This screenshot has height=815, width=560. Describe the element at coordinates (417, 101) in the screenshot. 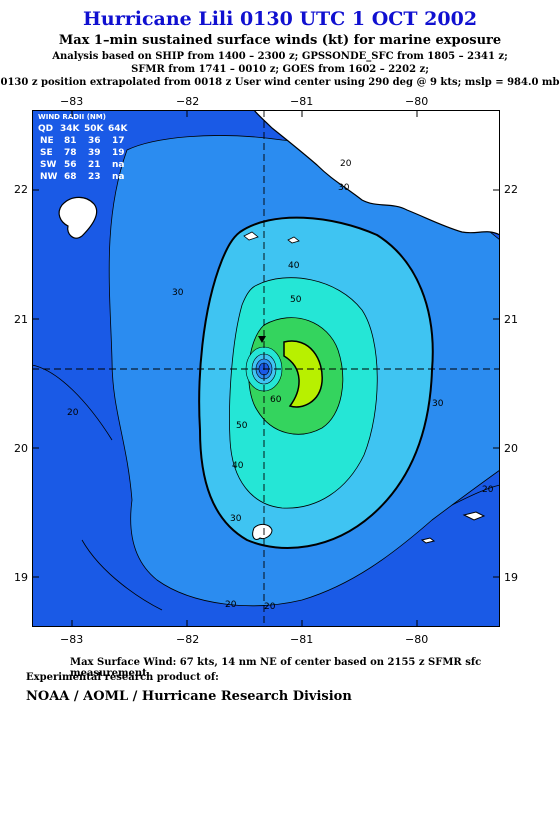

I see `x-tick-top-80: −80` at that location.